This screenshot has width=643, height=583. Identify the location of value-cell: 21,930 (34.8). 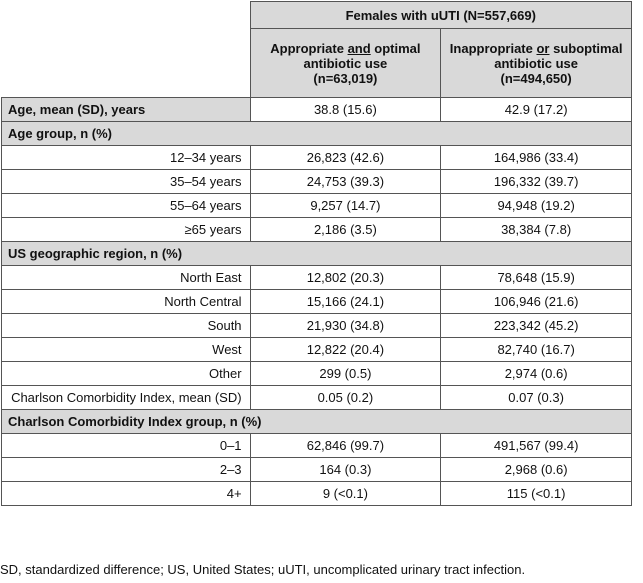
(345, 325).